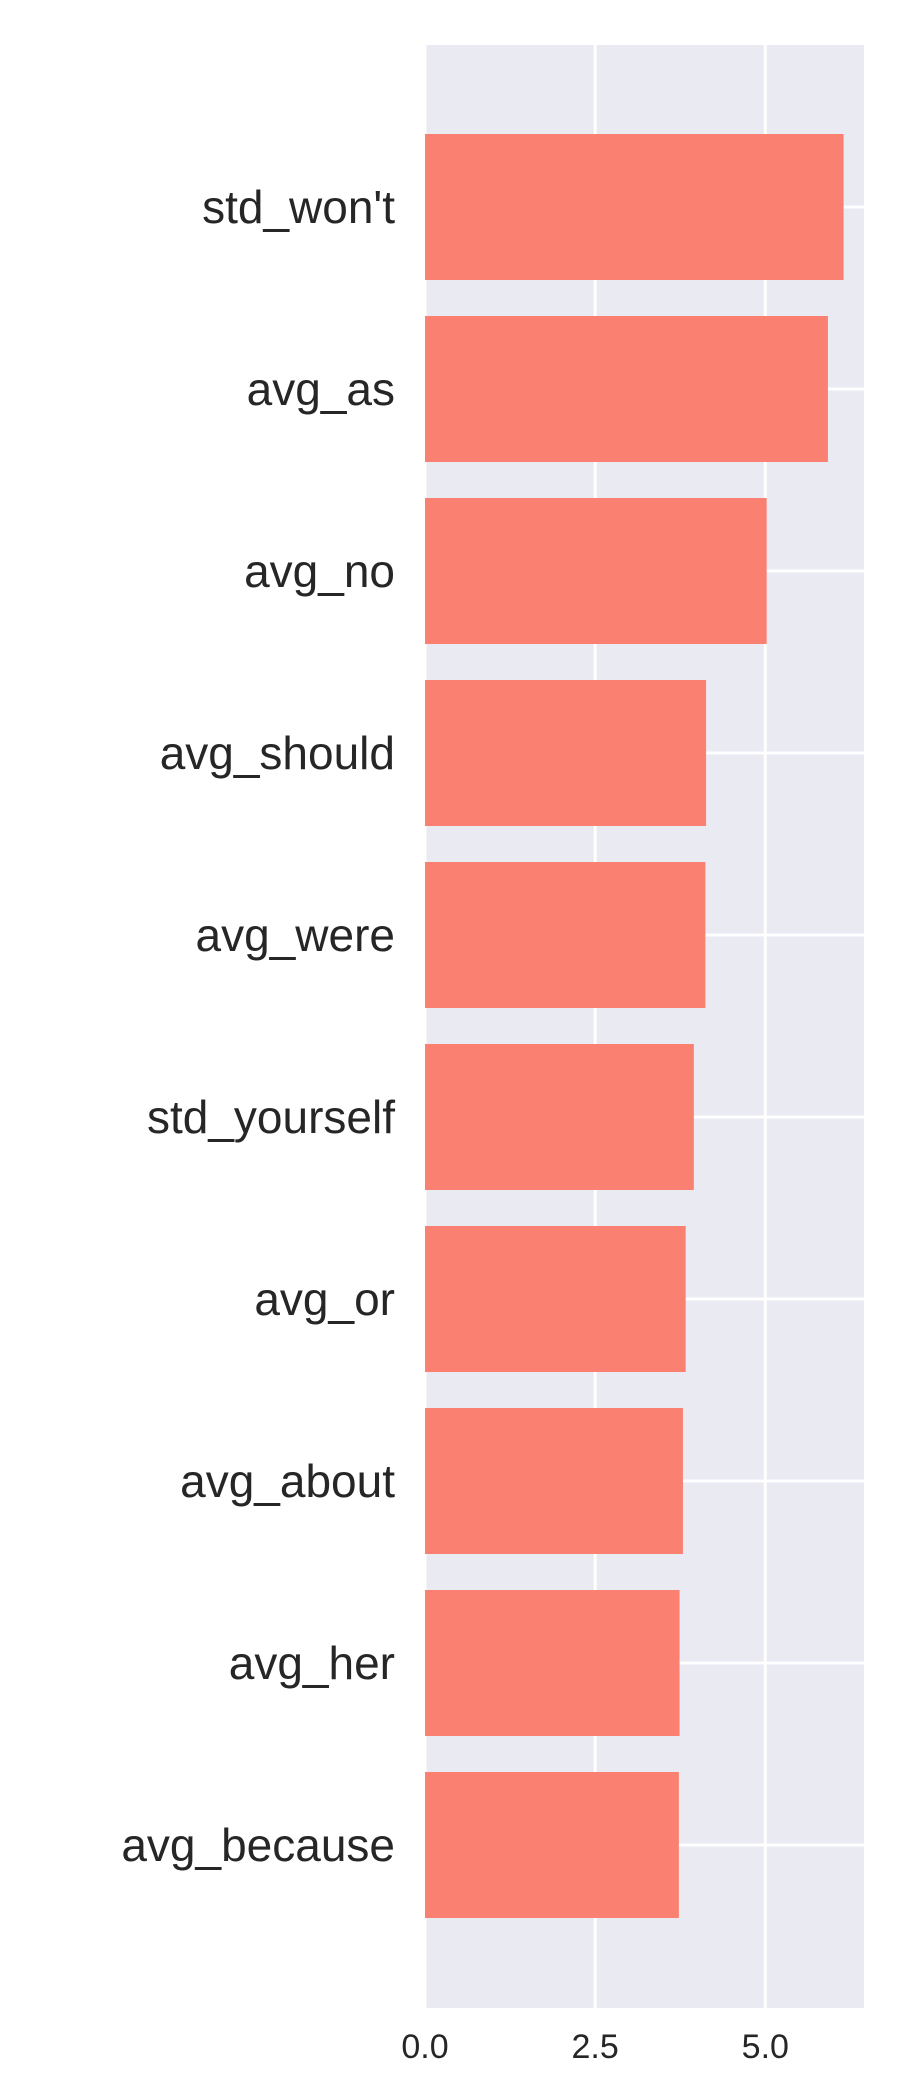 This screenshot has height=2100, width=900. What do you see at coordinates (277, 753) in the screenshot?
I see `category-label: avg_should` at bounding box center [277, 753].